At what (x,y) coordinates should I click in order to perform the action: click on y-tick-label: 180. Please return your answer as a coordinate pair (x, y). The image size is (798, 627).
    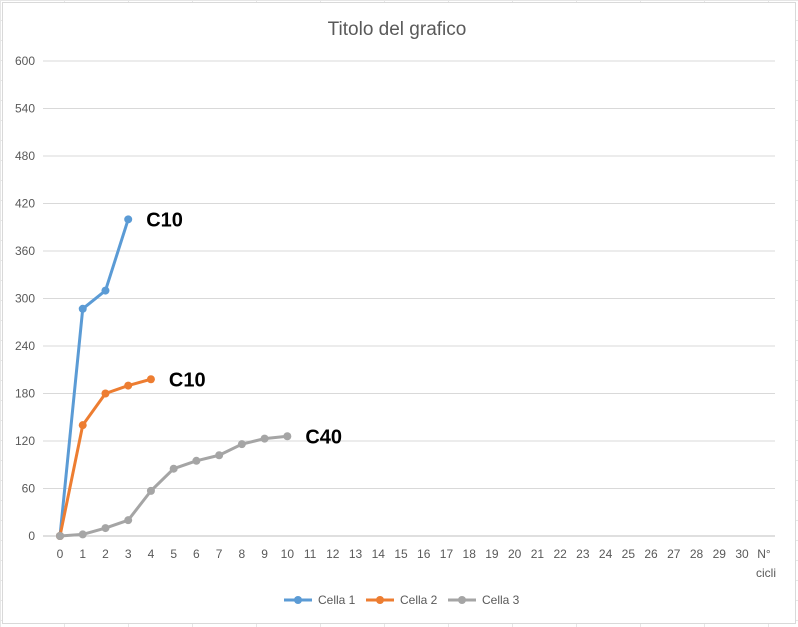
    Looking at the image, I should click on (25, 394).